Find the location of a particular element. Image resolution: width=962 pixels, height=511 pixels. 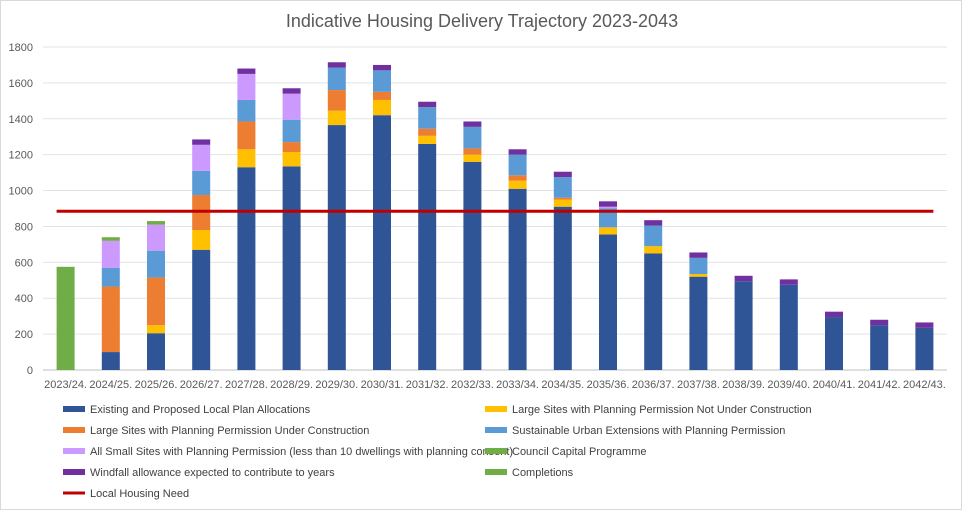

x-tick-label: 2026/27. is located at coordinates (201, 385).